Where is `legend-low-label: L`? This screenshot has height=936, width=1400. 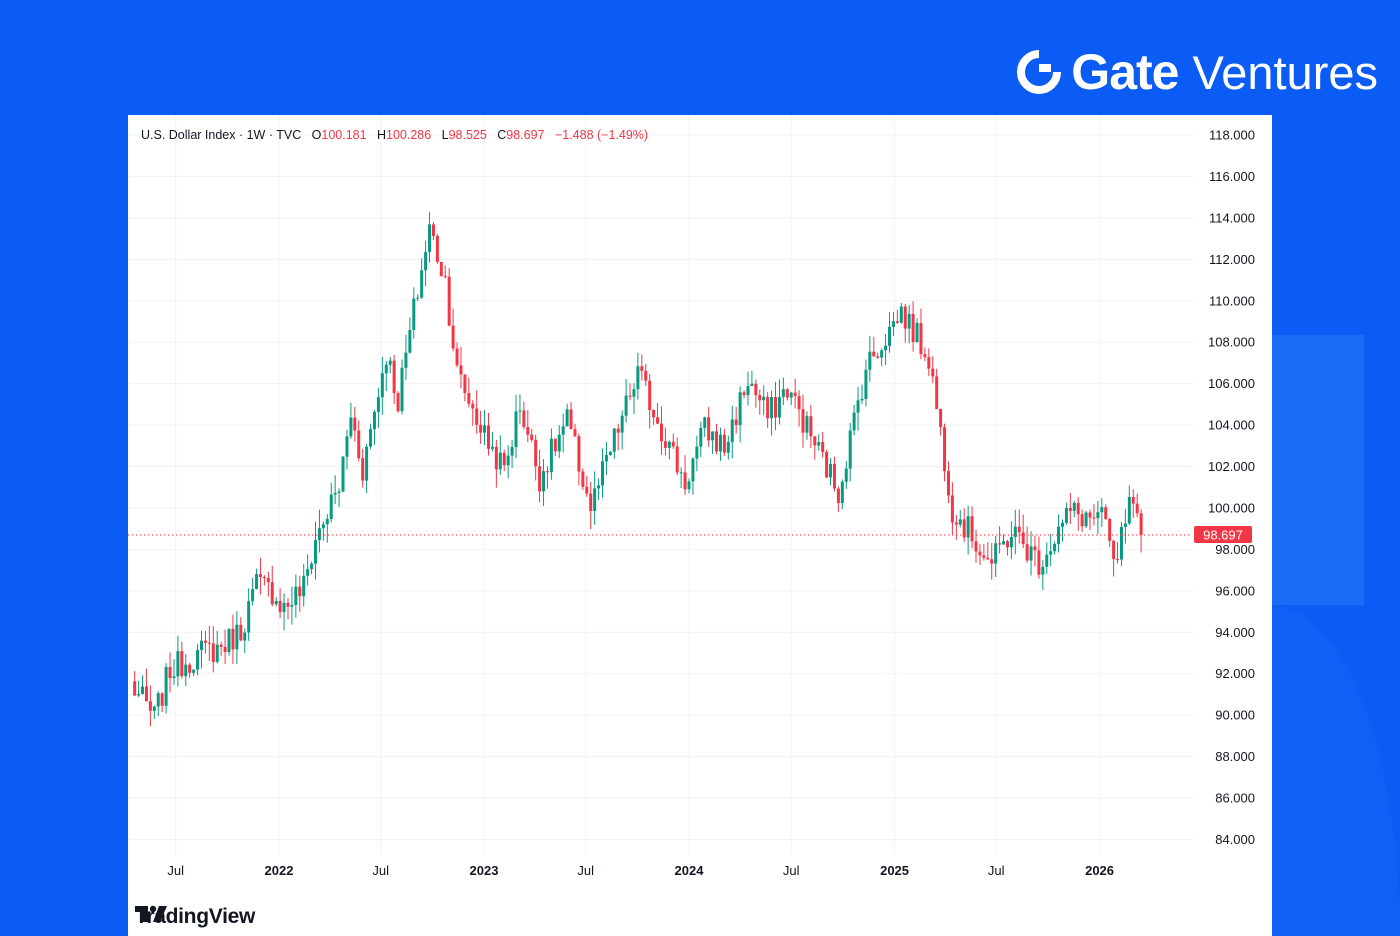 legend-low-label: L is located at coordinates (445, 135).